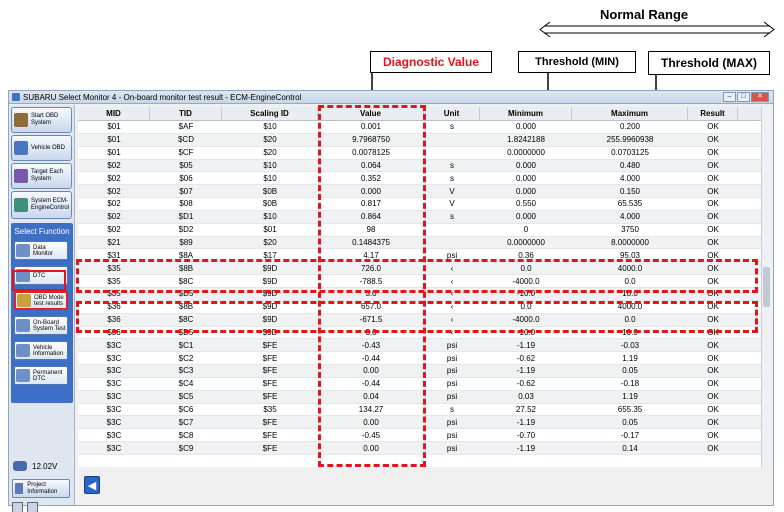 This screenshot has width=784, height=512. I want to click on table-row: $3C $C3 $FE 0.00 psi -1.19 0.05 OK, so click(419, 371).